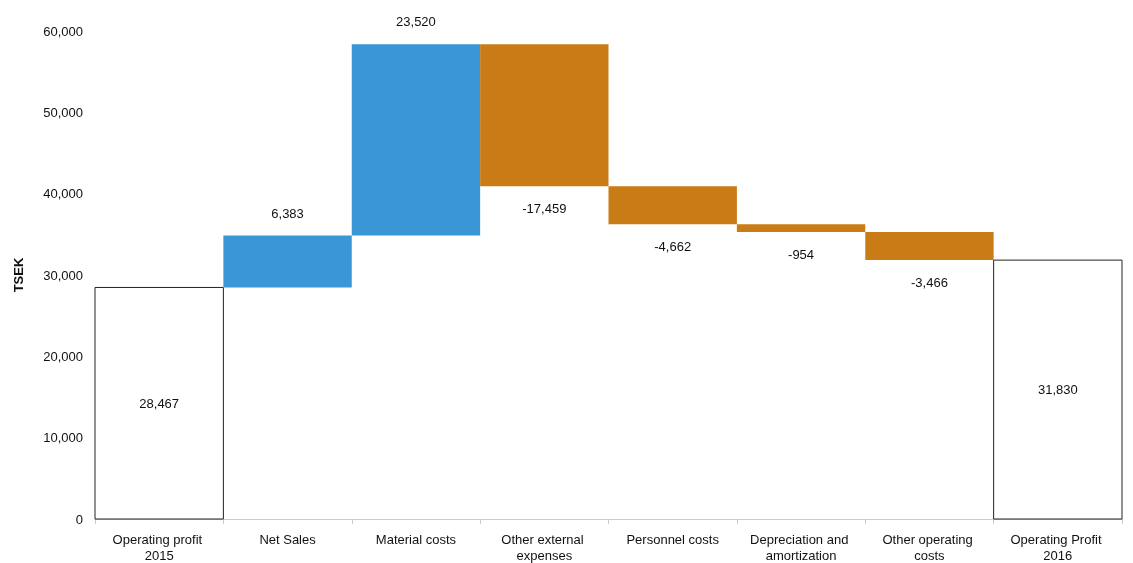  What do you see at coordinates (63, 438) in the screenshot?
I see `y-tick-label: 10,000` at bounding box center [63, 438].